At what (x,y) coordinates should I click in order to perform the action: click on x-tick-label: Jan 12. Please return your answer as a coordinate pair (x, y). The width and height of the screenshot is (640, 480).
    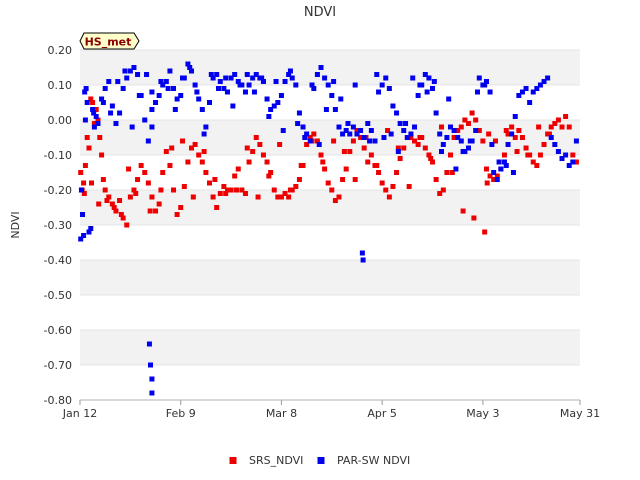
    Looking at the image, I should click on (79, 413).